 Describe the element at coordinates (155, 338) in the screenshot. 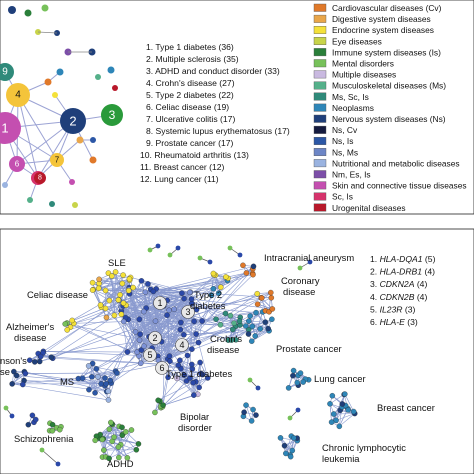

I see `gene-hub-node: 2` at that location.